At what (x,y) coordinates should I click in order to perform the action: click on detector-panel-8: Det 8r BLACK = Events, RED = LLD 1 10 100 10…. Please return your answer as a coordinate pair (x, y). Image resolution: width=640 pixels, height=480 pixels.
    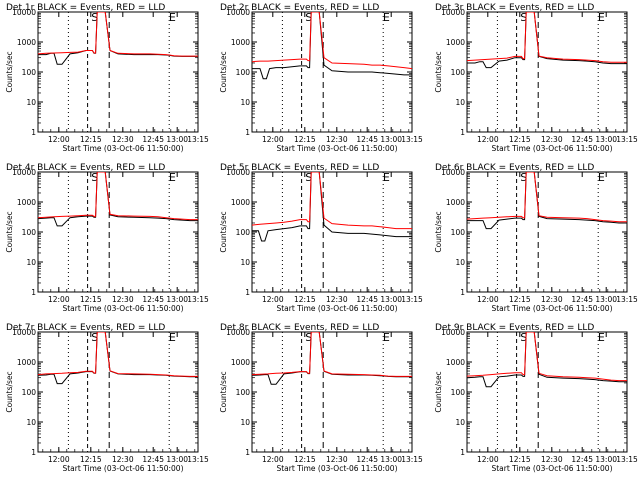
    Looking at the image, I should click on (321, 398).